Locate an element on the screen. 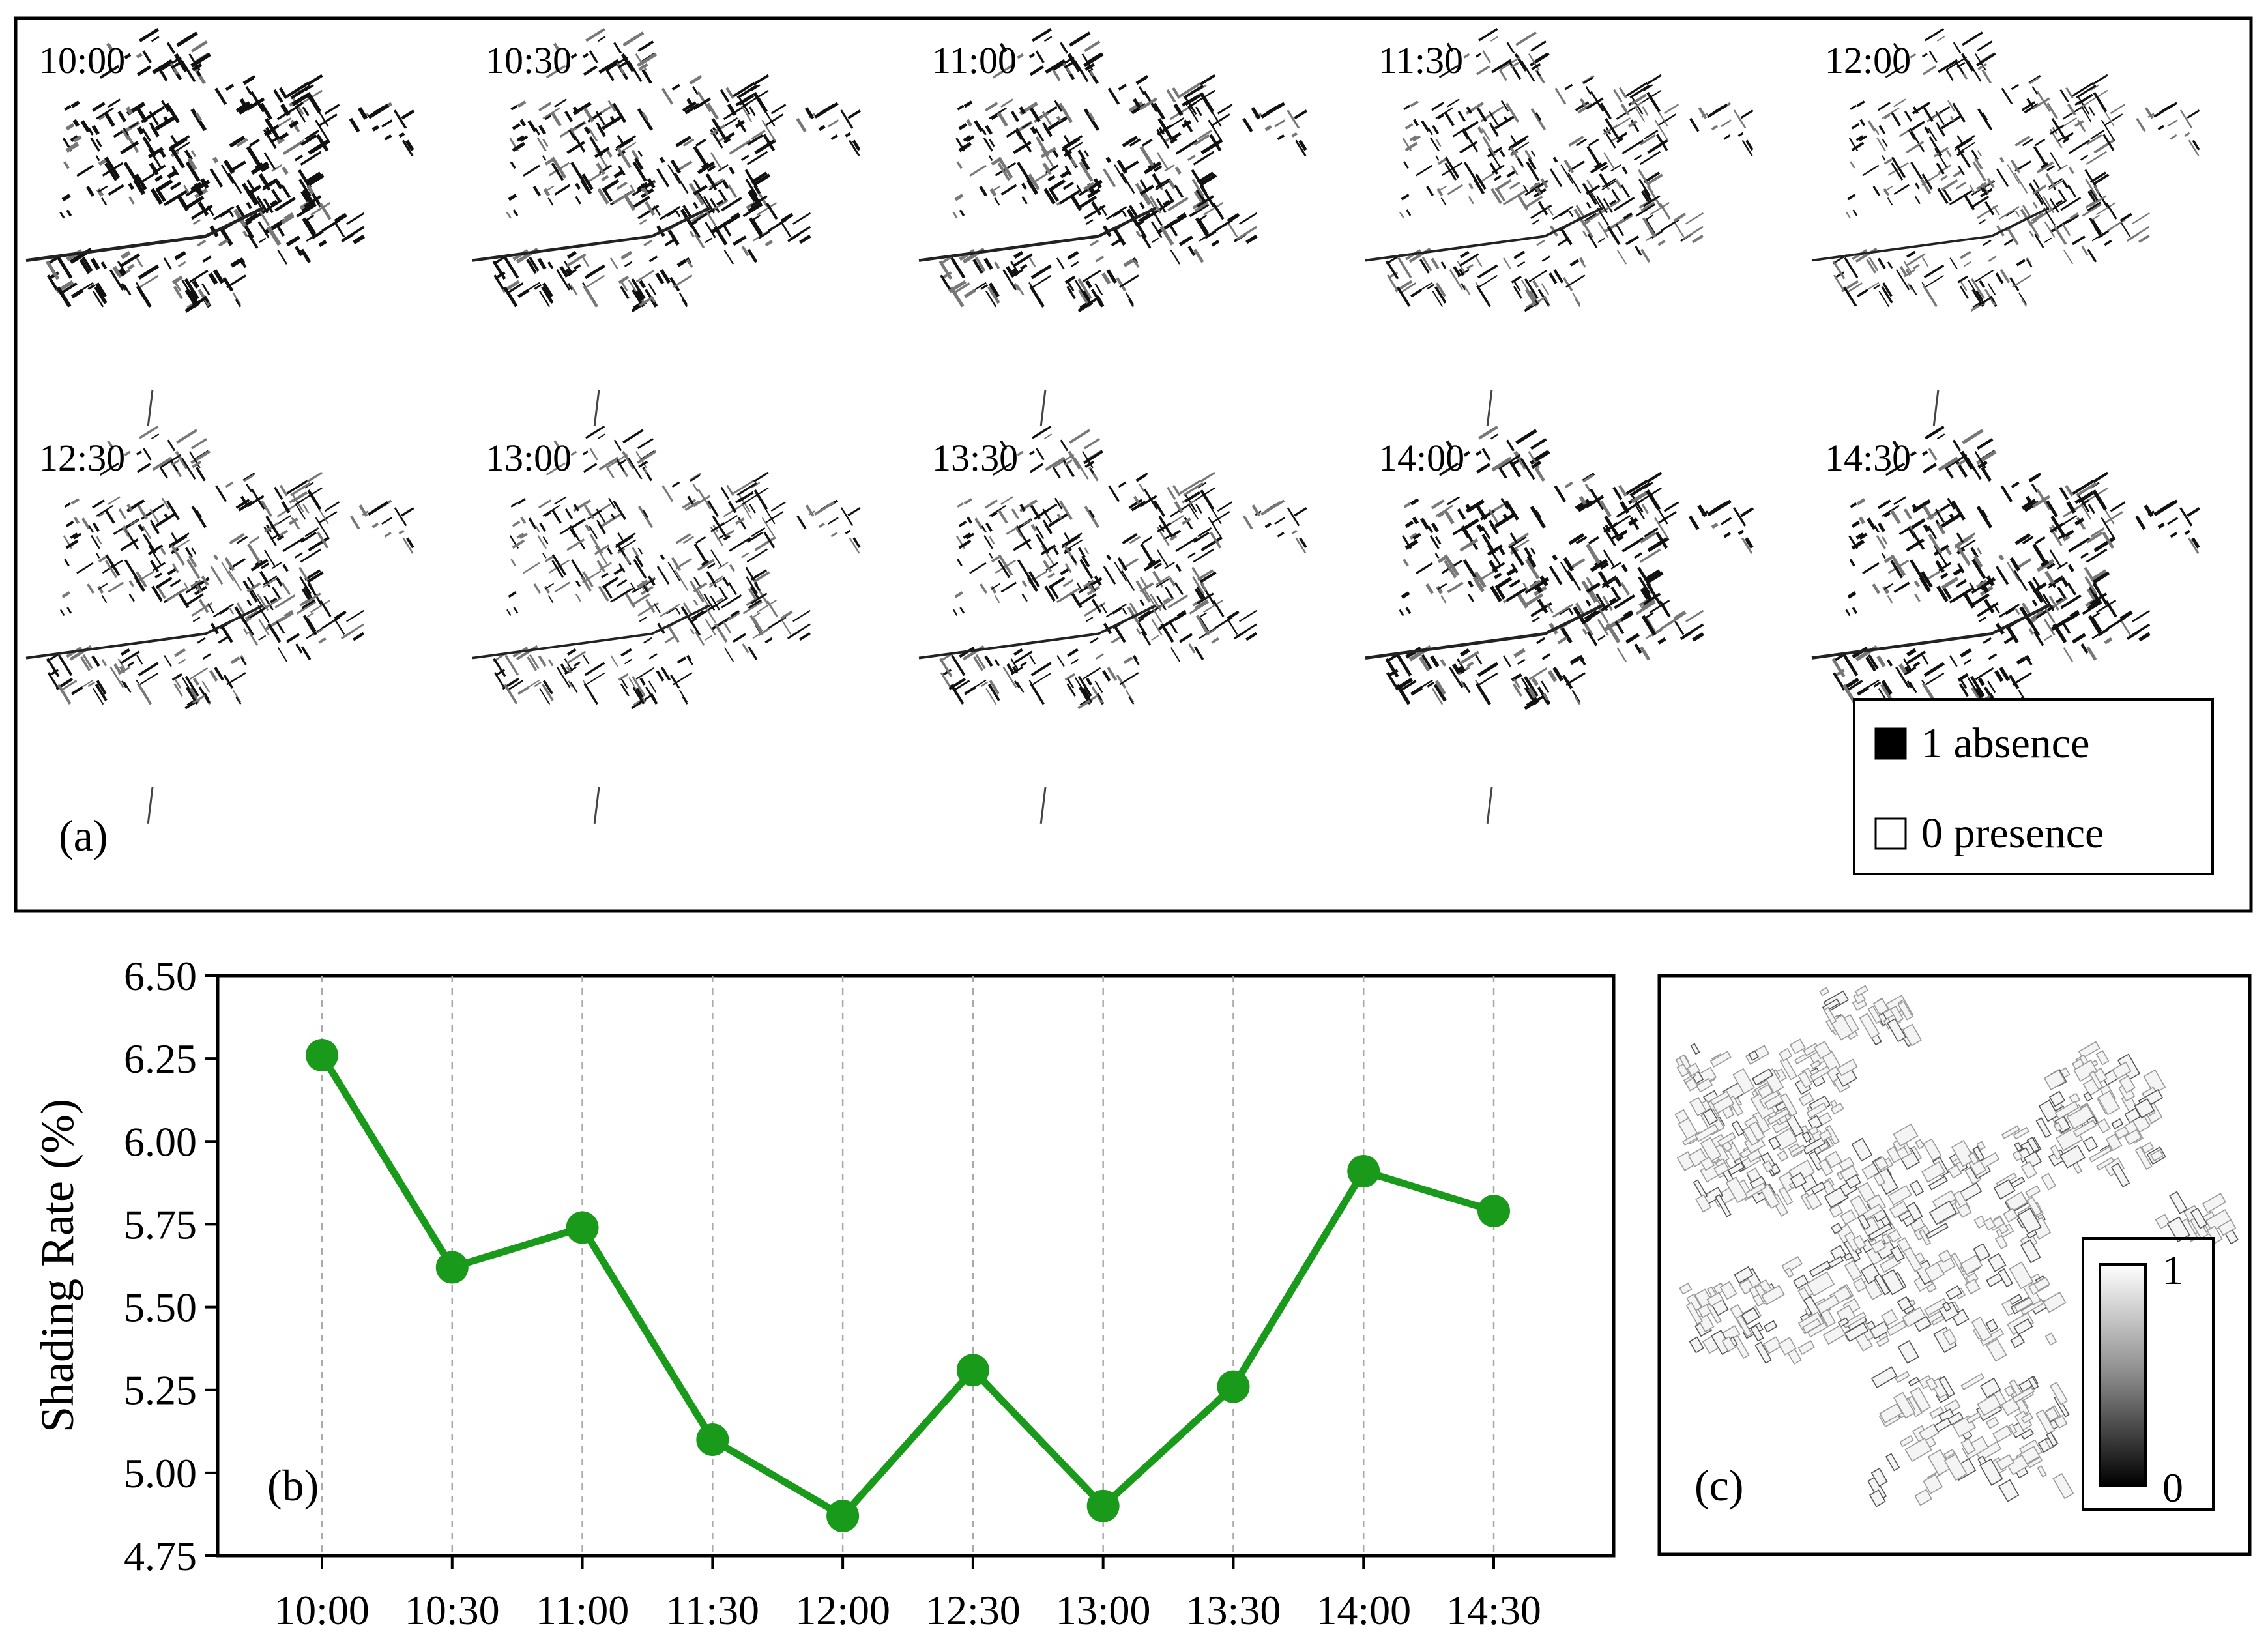 Image resolution: width=2268 pixels, height=1645 pixels. map-time-label: 13:00 is located at coordinates (529, 458).